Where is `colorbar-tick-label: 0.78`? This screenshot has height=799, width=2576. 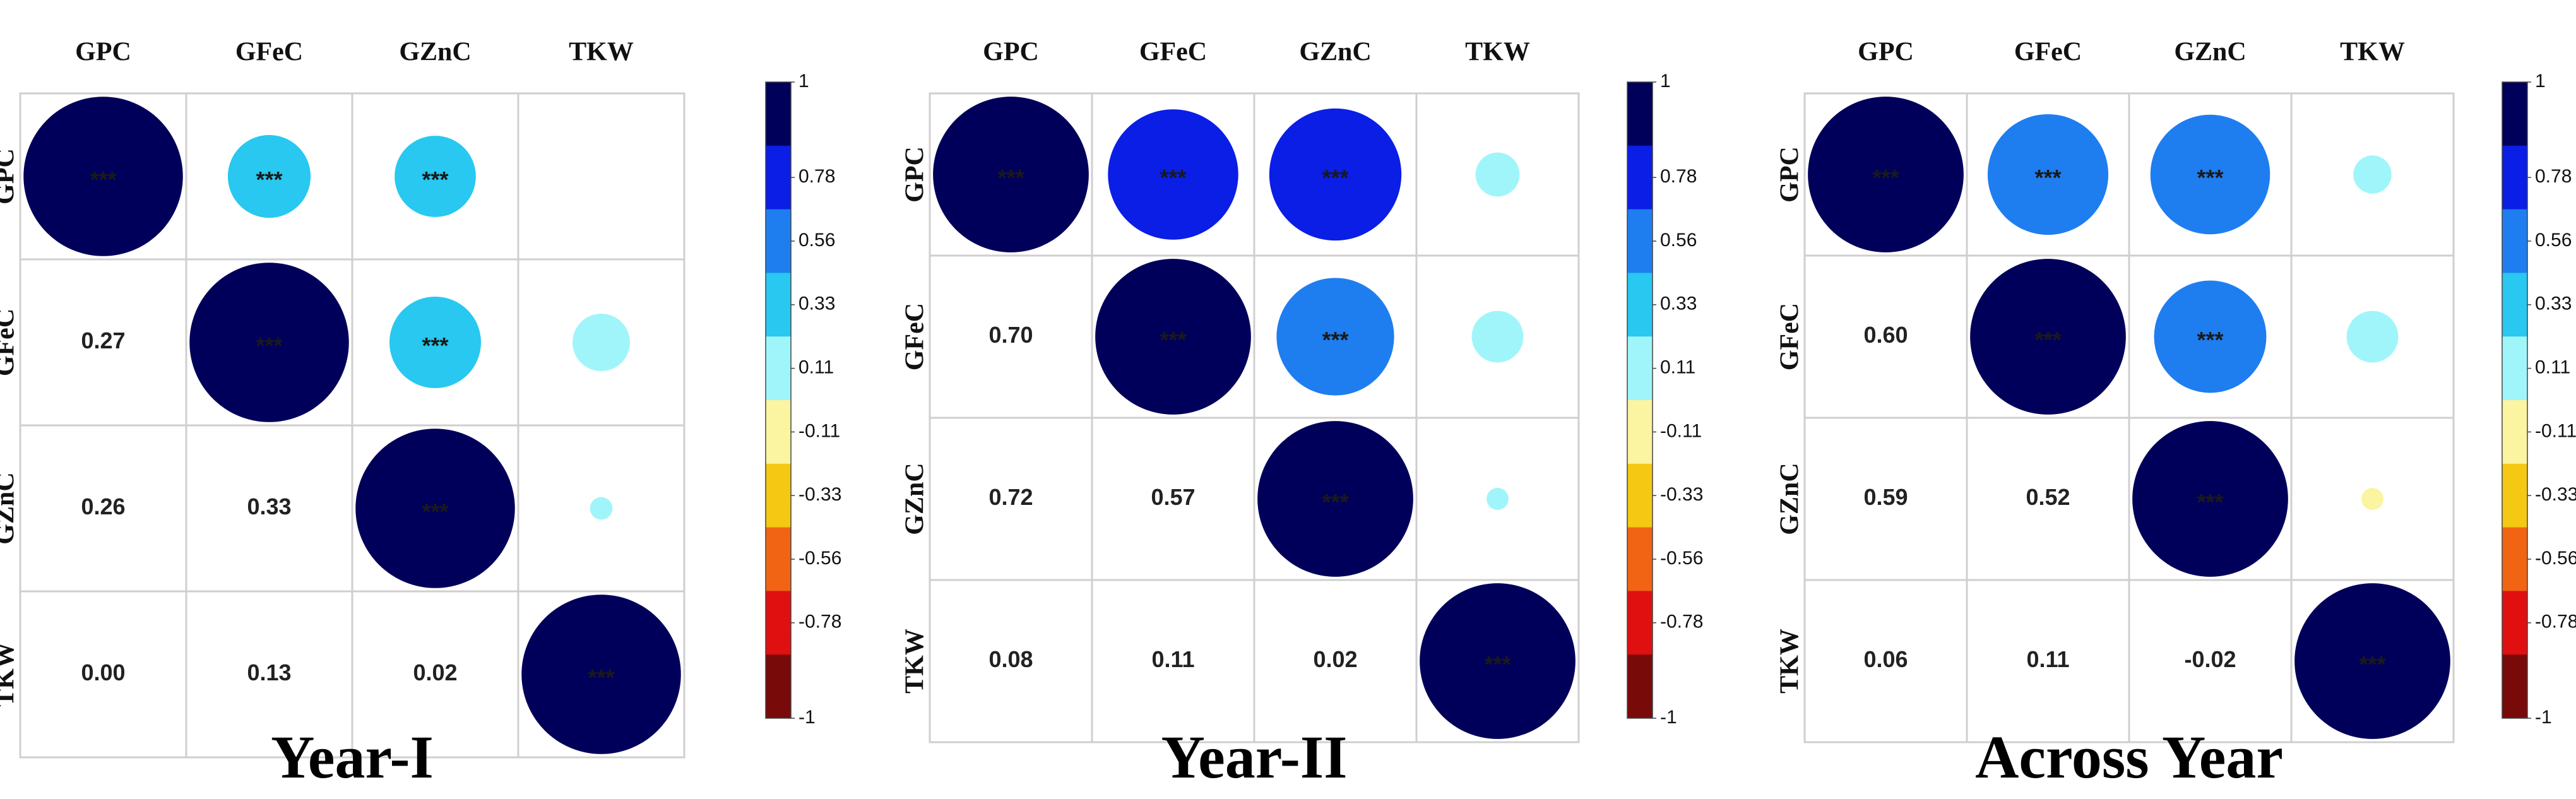
colorbar-tick-label: 0.78 is located at coordinates (816, 176).